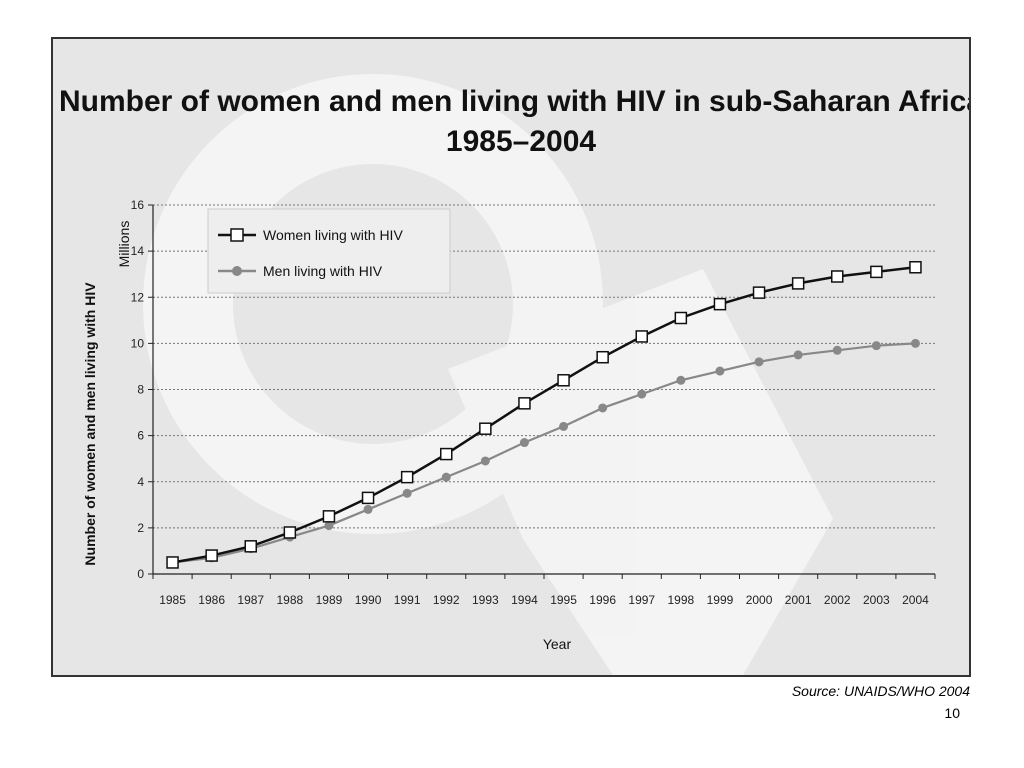  Describe the element at coordinates (407, 600) in the screenshot. I see `x-tick-label: 1991` at that location.